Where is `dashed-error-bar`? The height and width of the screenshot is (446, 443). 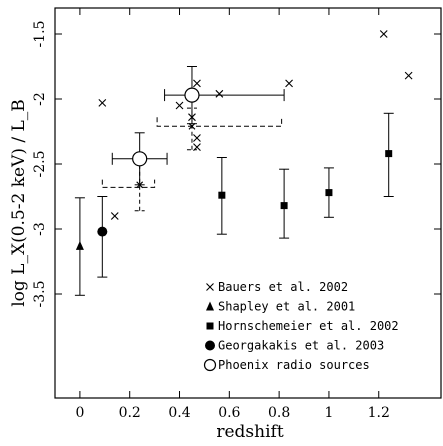
dashed-error-bar is located at coordinates (191, 129).